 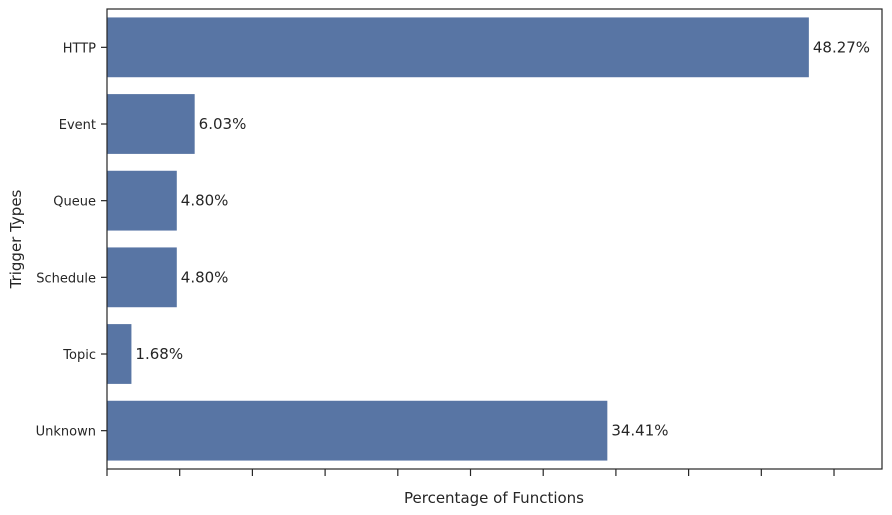 What do you see at coordinates (119, 354) in the screenshot?
I see `bar-topic` at bounding box center [119, 354].